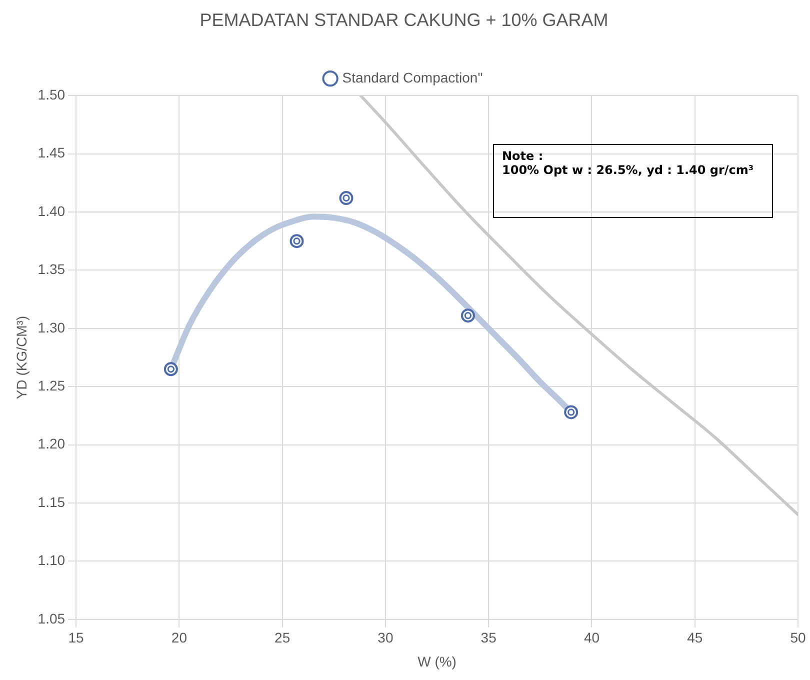  What do you see at coordinates (798, 638) in the screenshot?
I see `x-tick-label: 50` at bounding box center [798, 638].